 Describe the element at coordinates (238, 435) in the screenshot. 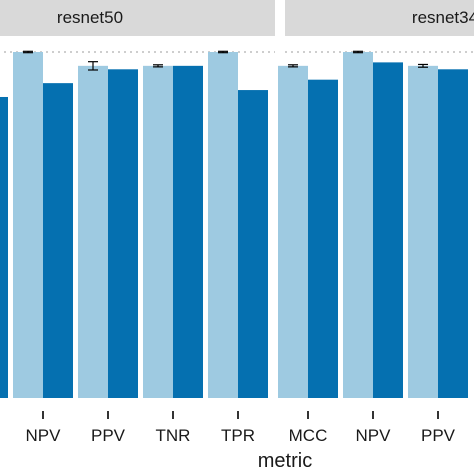

I see `x-tick-label: TPR` at that location.